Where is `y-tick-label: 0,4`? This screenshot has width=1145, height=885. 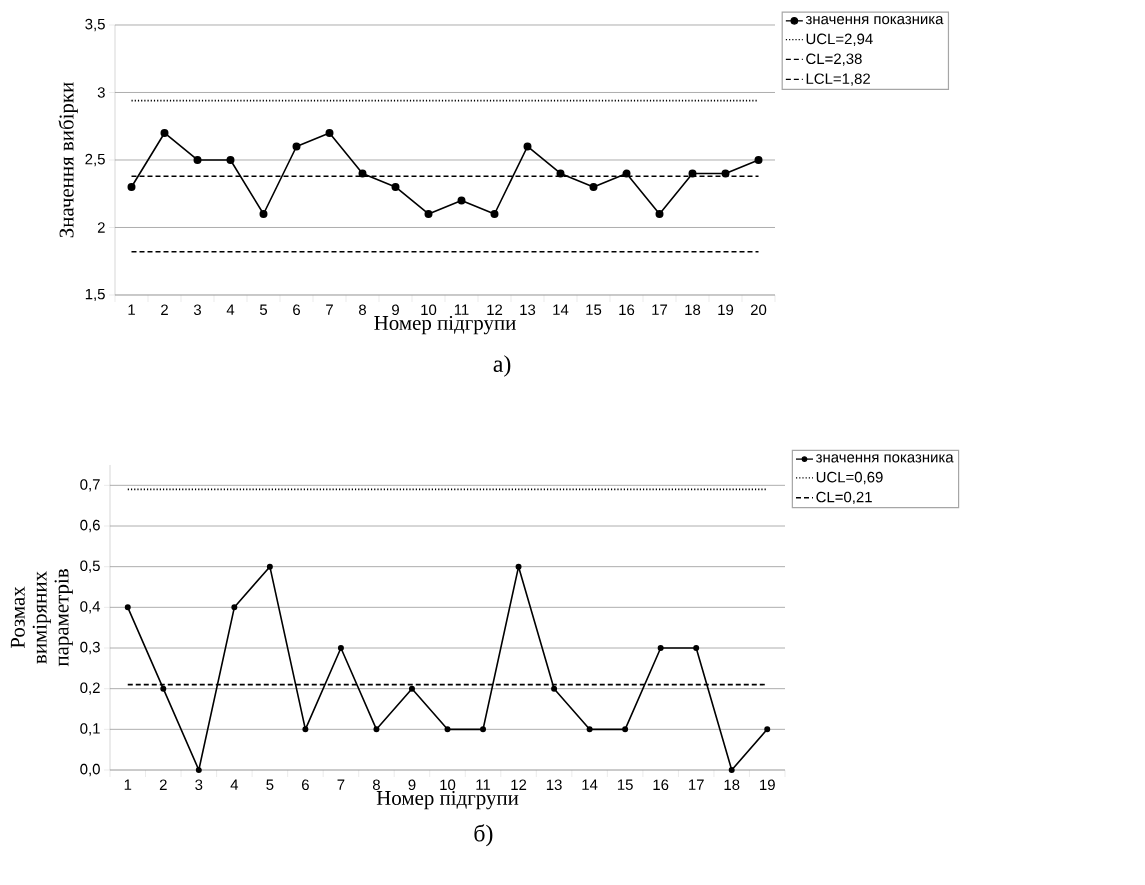
y-tick-label: 0,4 is located at coordinates (90, 607).